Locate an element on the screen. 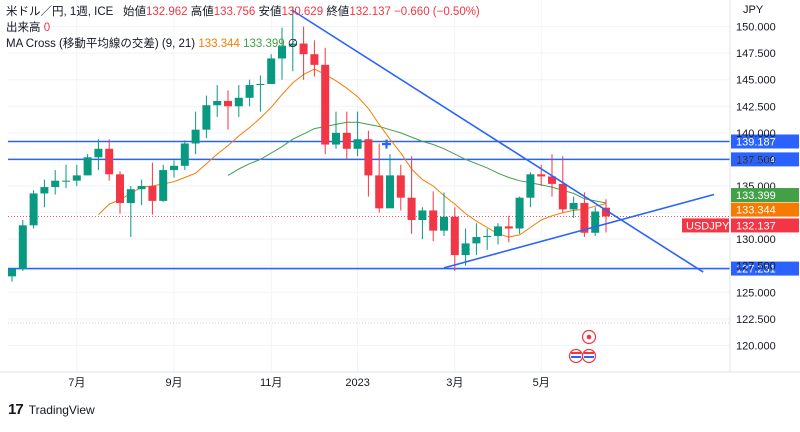 The width and height of the screenshot is (800, 432). tradingview-logo: 17 TradingView is located at coordinates (51, 409).